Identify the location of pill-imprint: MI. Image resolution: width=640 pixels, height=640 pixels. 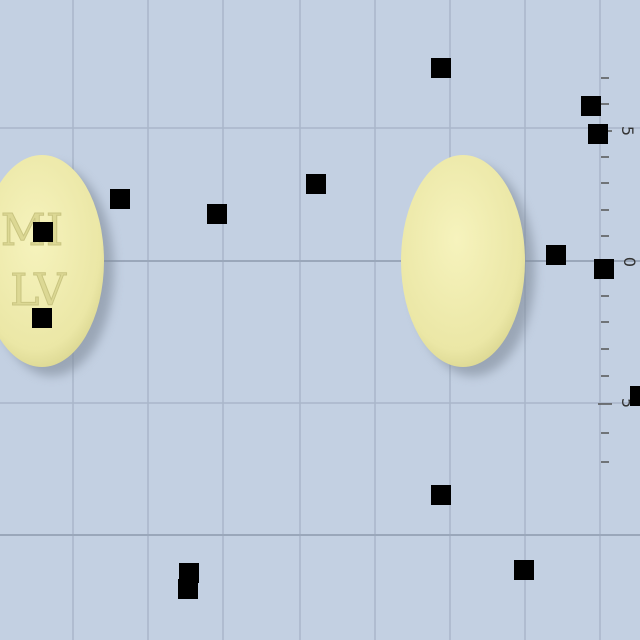
(32, 230).